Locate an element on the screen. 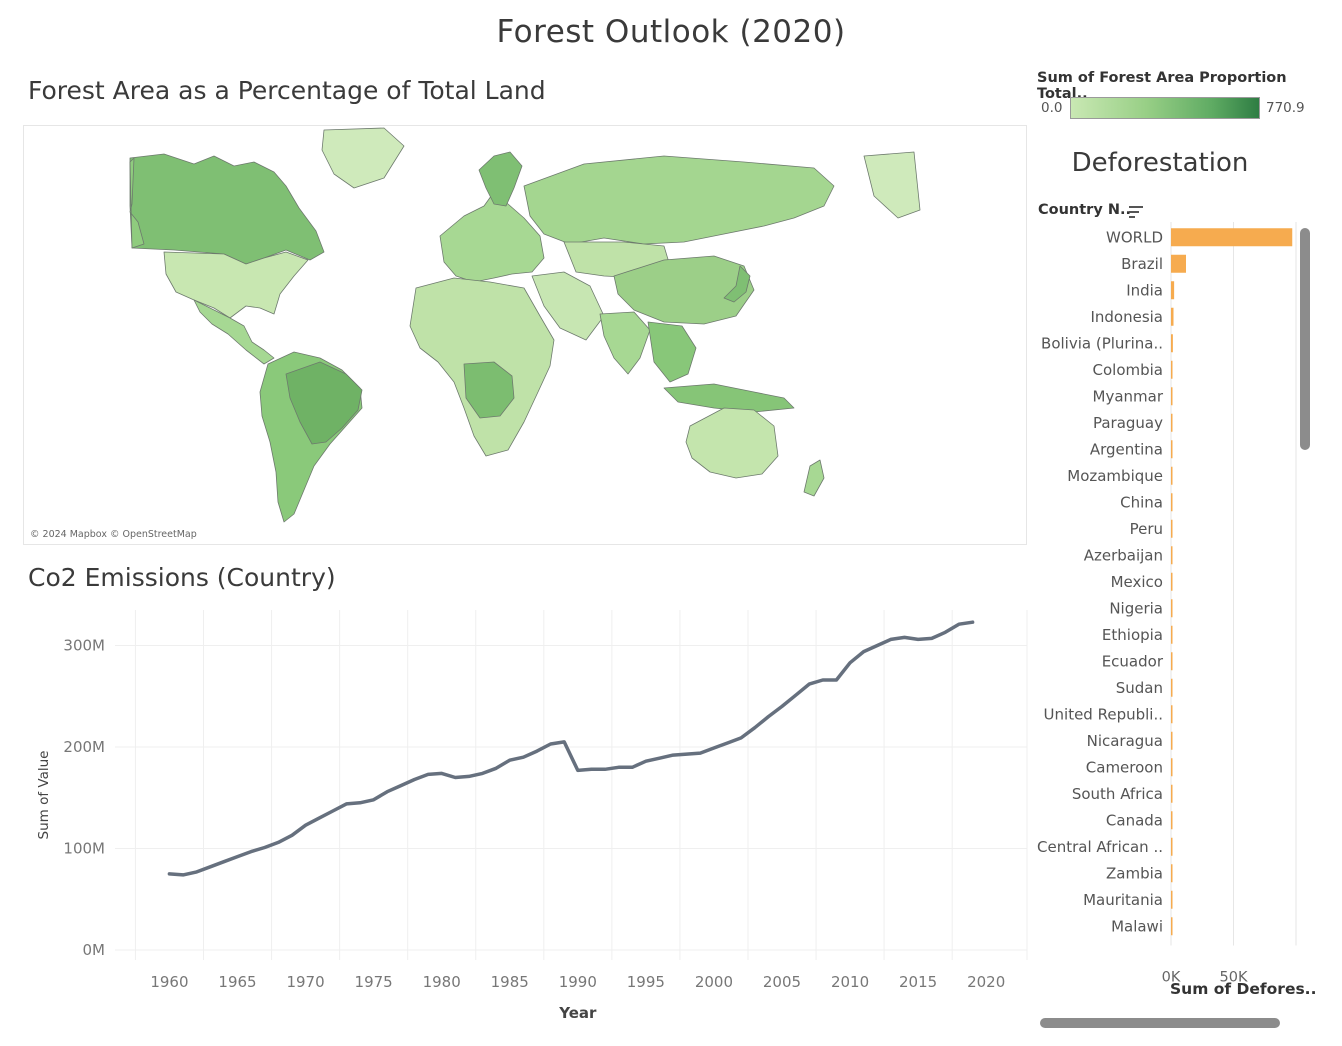 The image size is (1342, 1046). x-tick-label: 1970 is located at coordinates (305, 982).